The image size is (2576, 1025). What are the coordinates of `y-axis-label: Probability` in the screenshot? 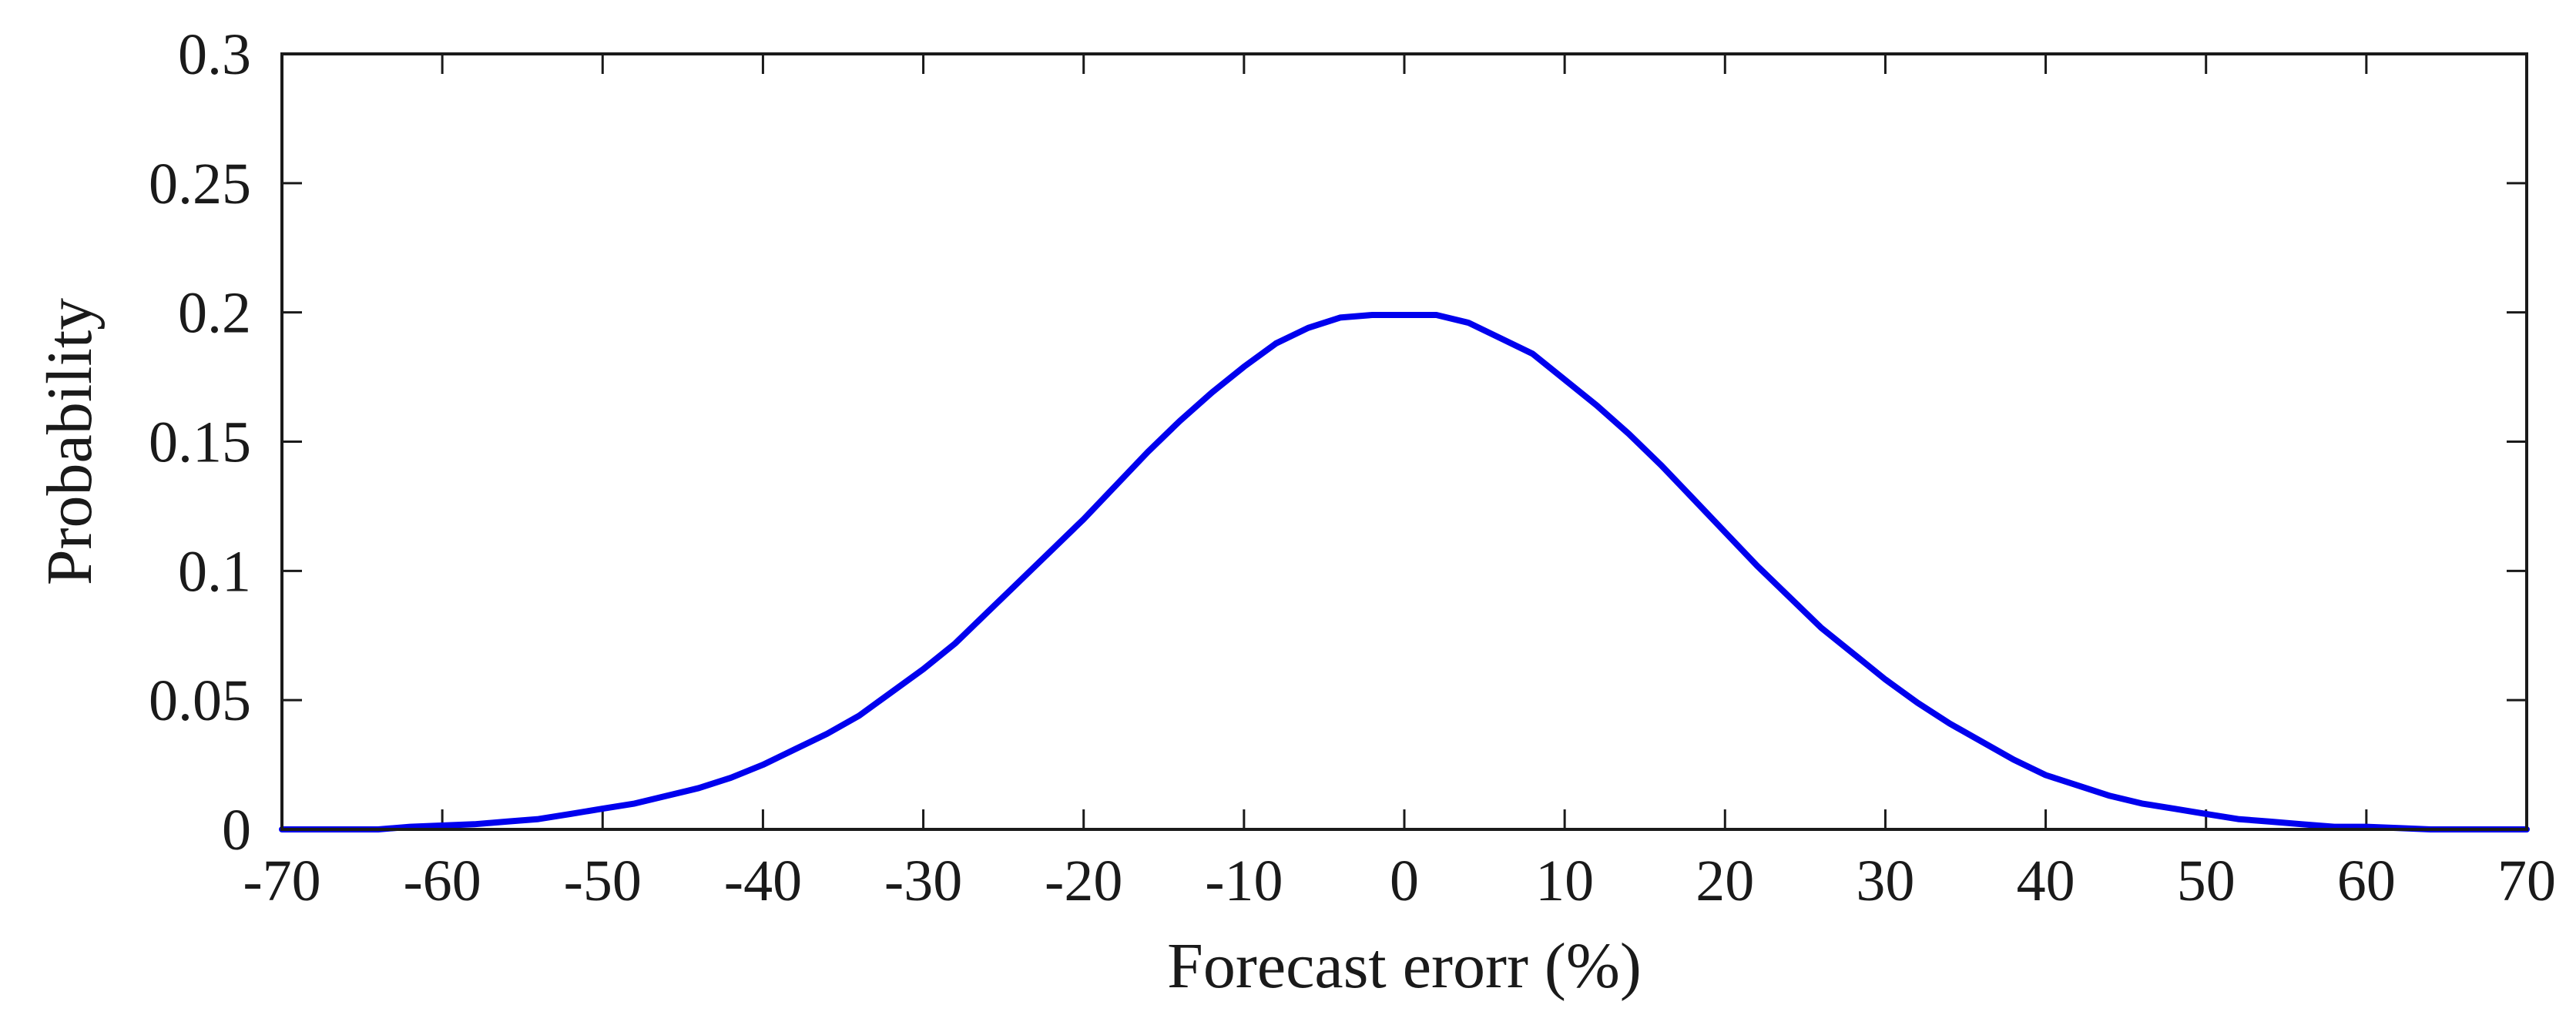 It's located at (70, 442).